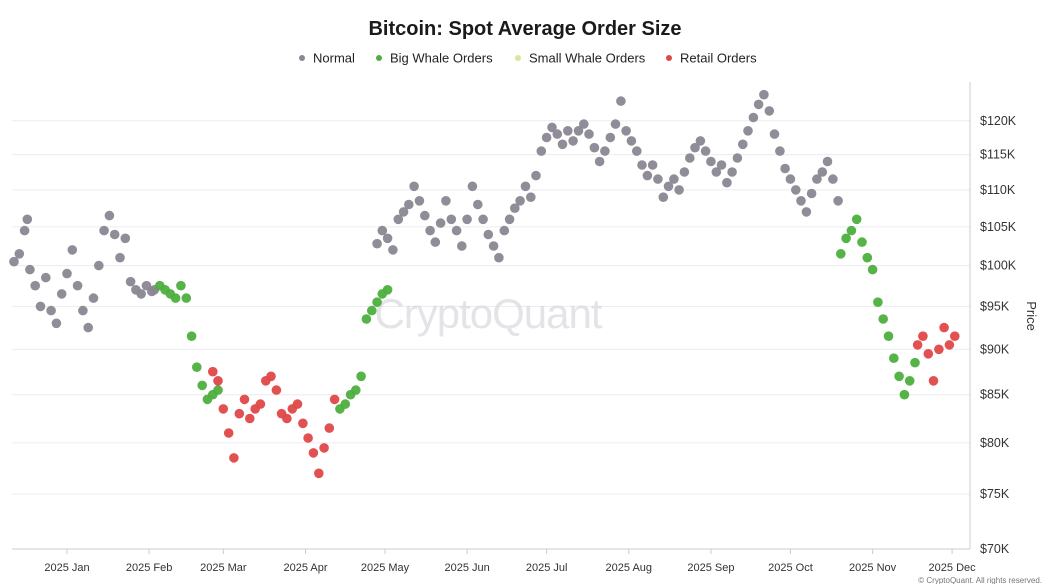  I want to click on legend-item-retail-orders: Retail Orders, so click(711, 58).